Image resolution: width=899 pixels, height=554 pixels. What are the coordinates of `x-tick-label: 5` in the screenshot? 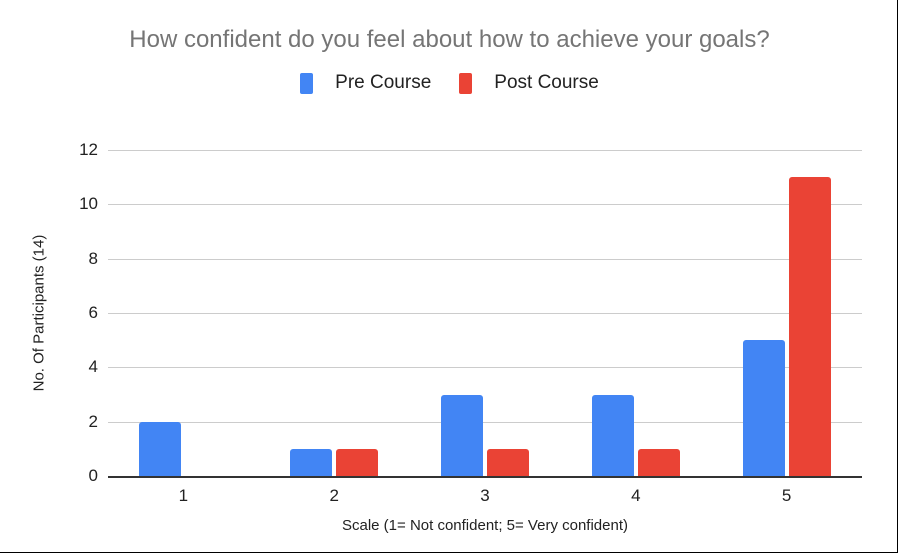 It's located at (786, 495).